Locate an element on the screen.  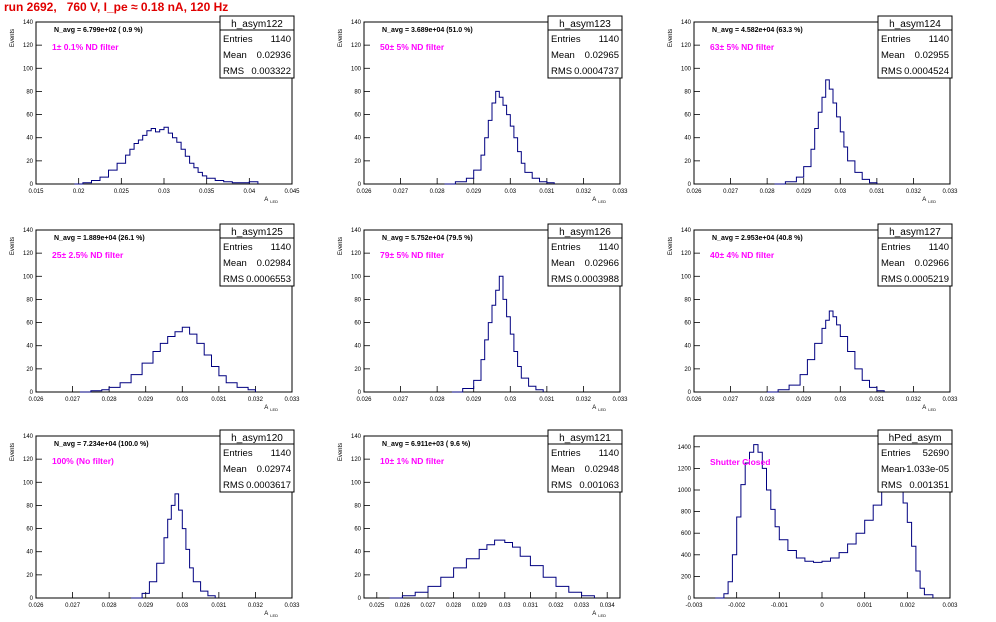
y-tick-label: 800 is located at coordinates (686, 513).